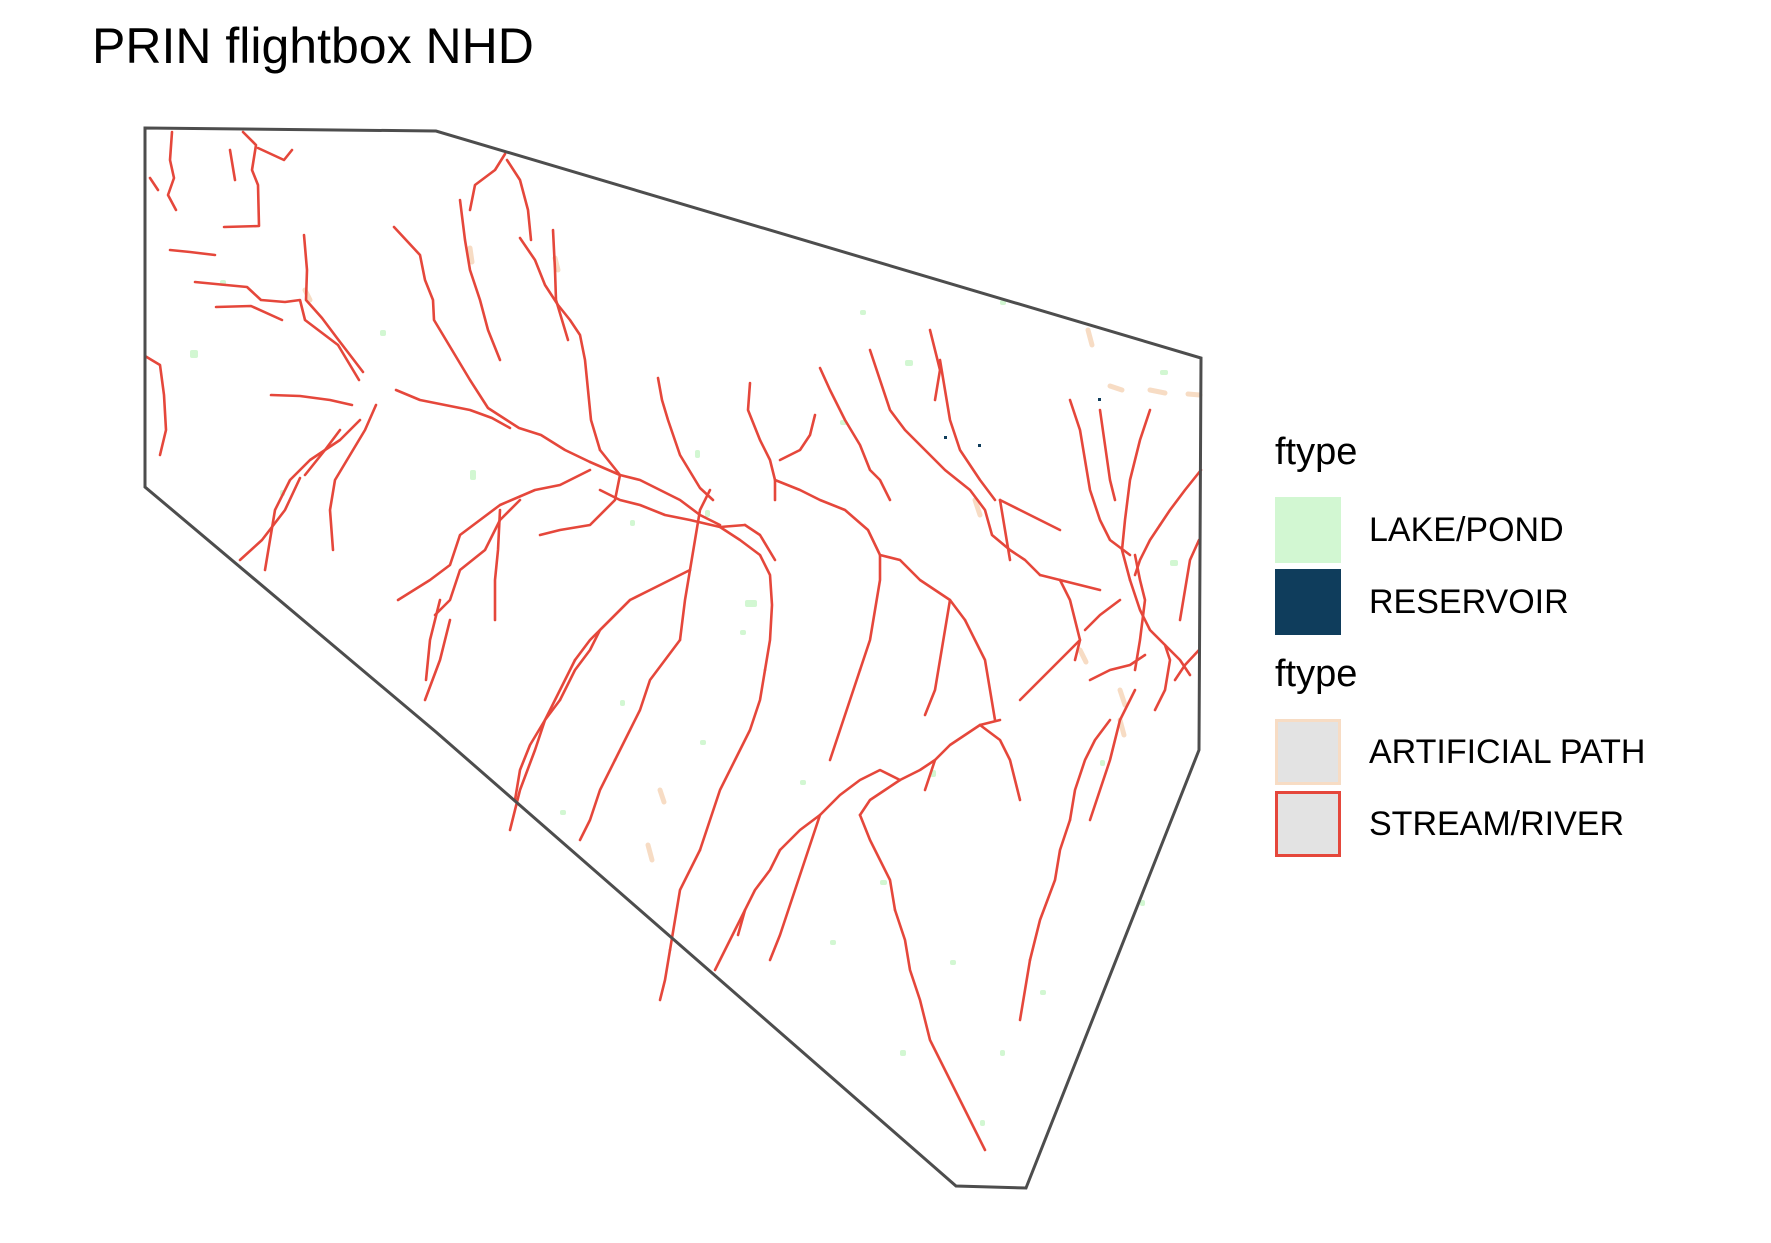  Describe the element at coordinates (1497, 823) in the screenshot. I see `legend-label-stream-river: STREAM/RIVER` at that location.